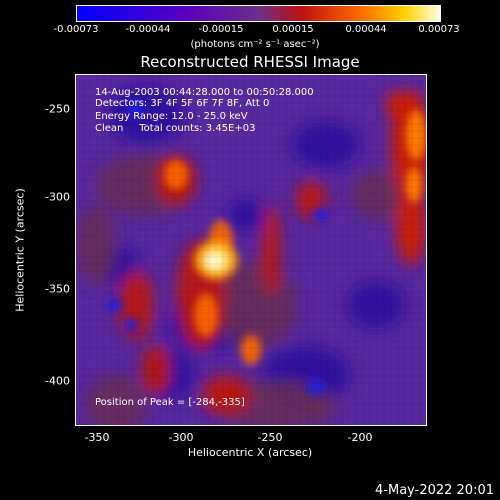  Describe the element at coordinates (434, 490) in the screenshot. I see `footer-date: 4-May-2022 20:01` at that location.